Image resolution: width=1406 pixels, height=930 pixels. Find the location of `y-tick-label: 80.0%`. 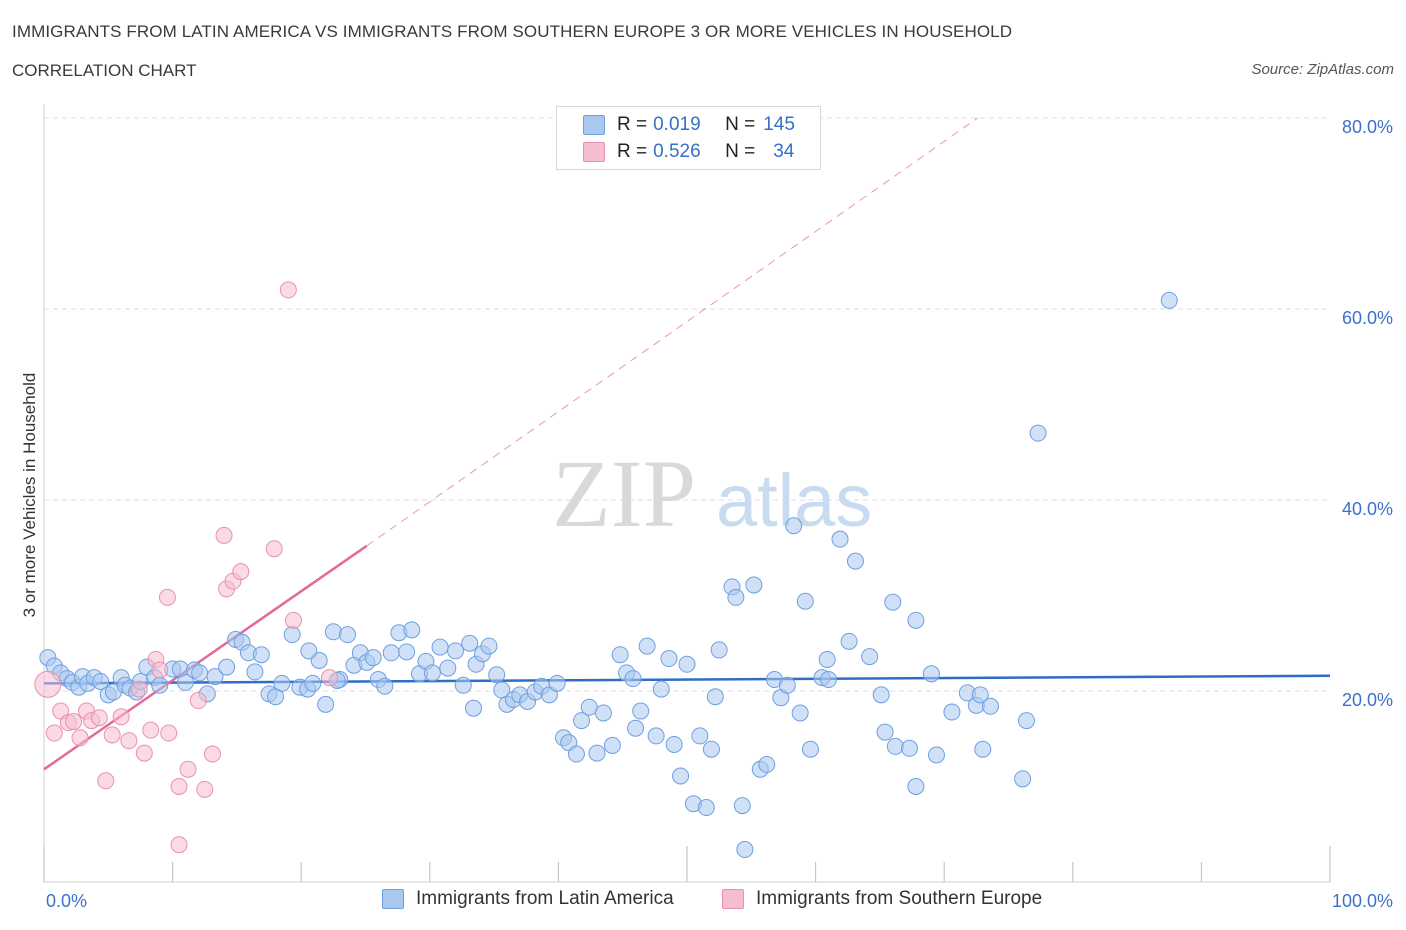

y-tick-label: 80.0% is located at coordinates (1367, 127).